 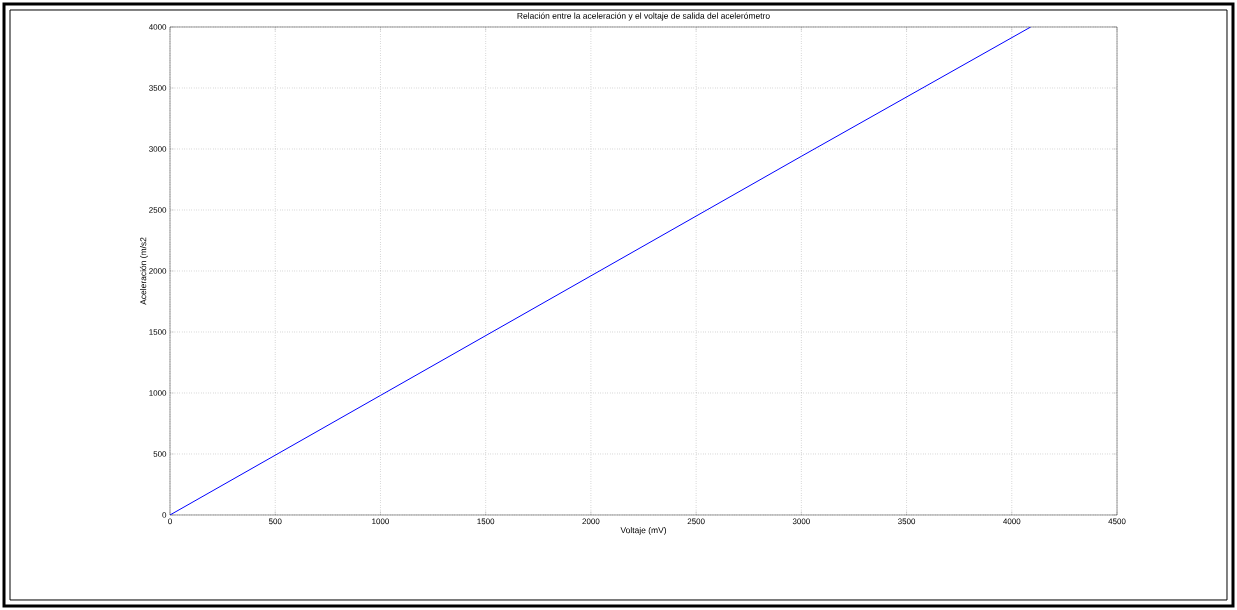 I want to click on y-axis-title: Aceleración (m/s2, so click(x=143, y=271).